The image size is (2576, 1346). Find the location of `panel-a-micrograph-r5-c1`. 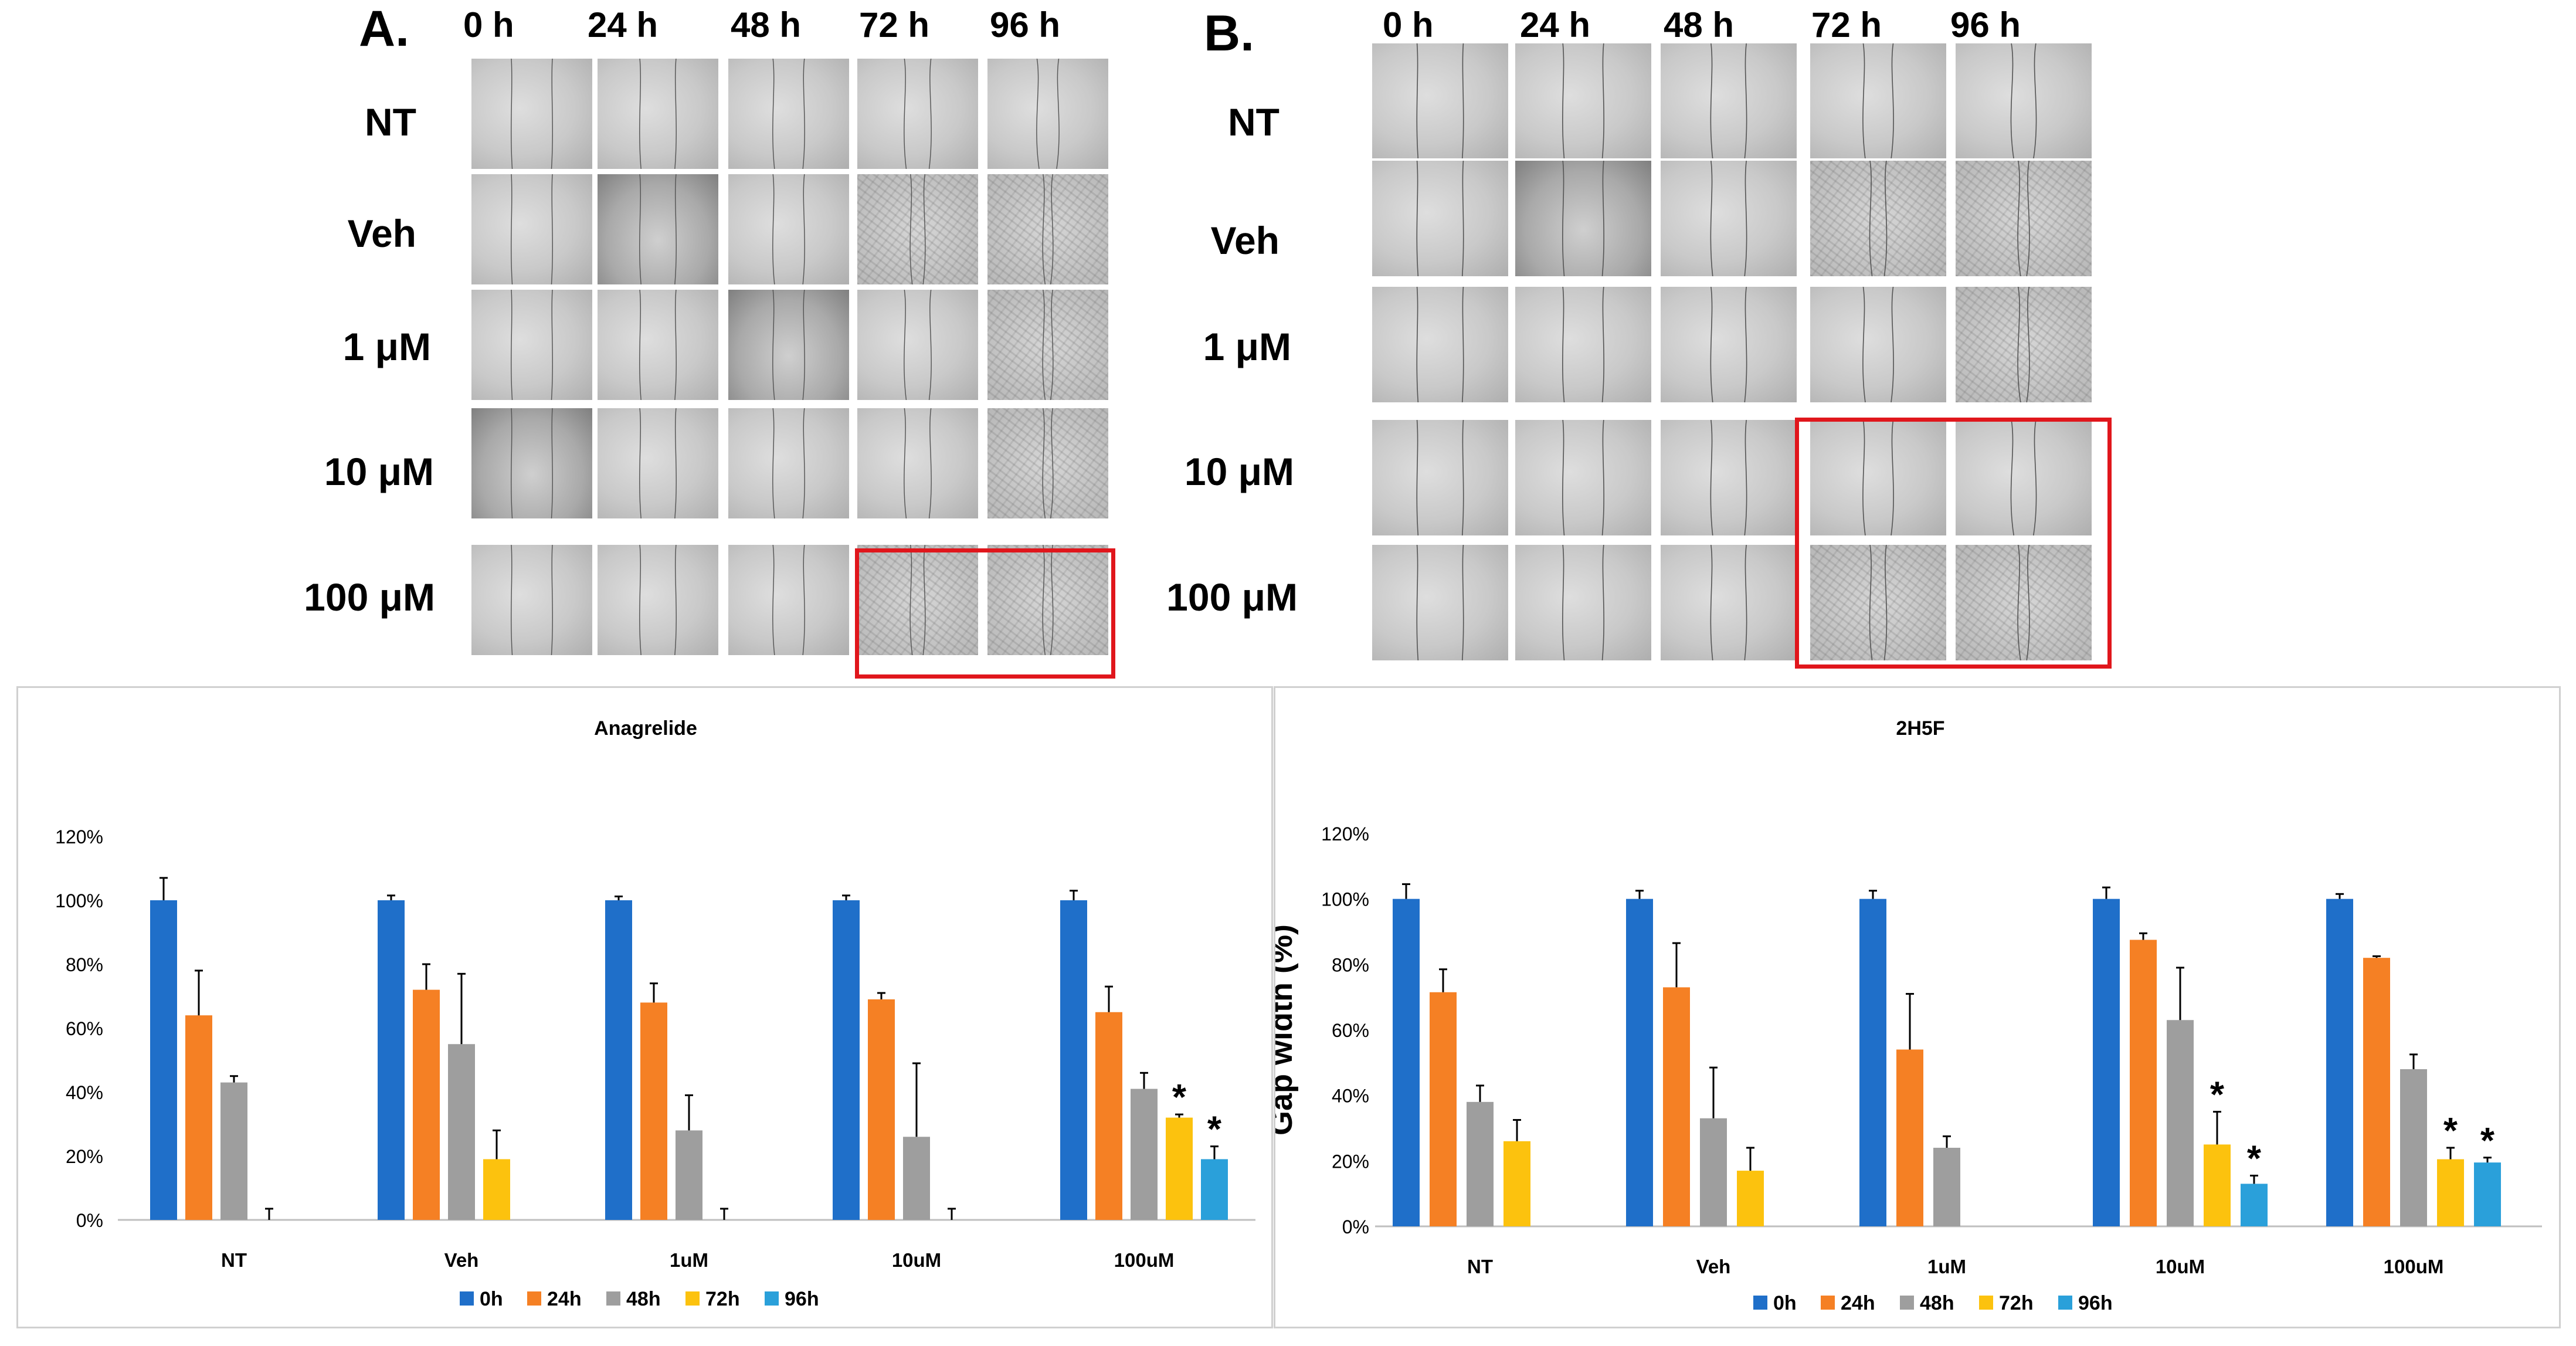

panel-a-micrograph-r5-c1 is located at coordinates (532, 600).